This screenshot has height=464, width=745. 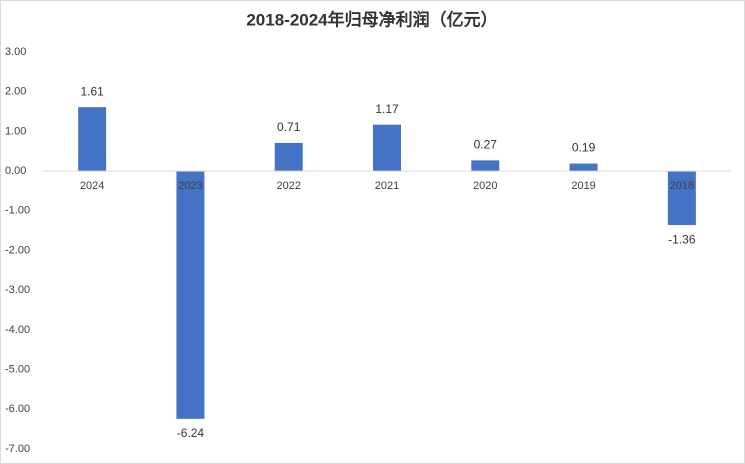 I want to click on y-tick-label: -7.00, so click(x=17, y=449).